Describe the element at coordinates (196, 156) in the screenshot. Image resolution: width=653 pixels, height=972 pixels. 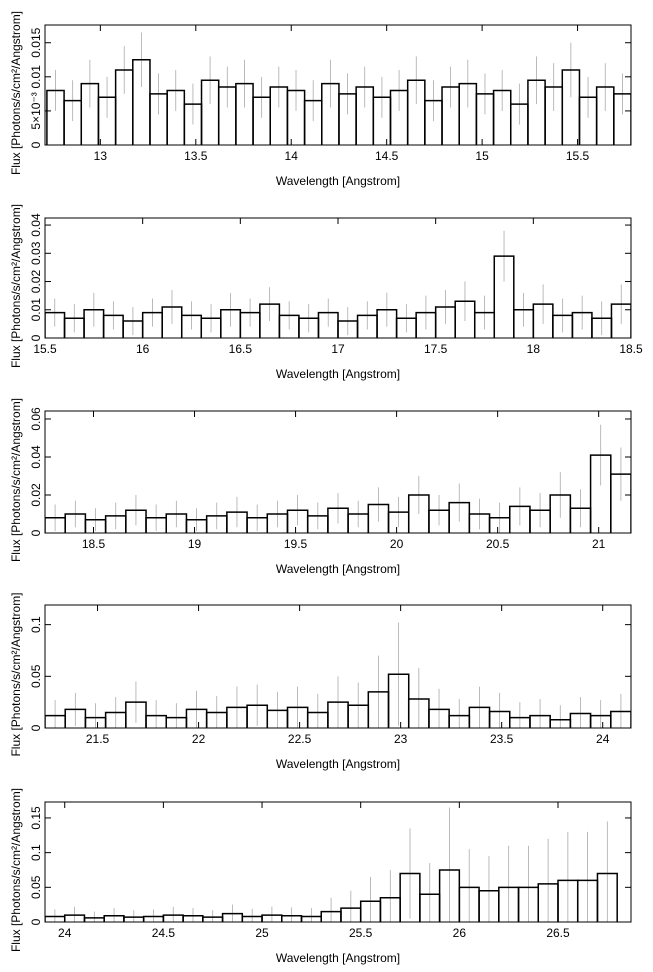
I see `x-tick-label: 13.5` at that location.